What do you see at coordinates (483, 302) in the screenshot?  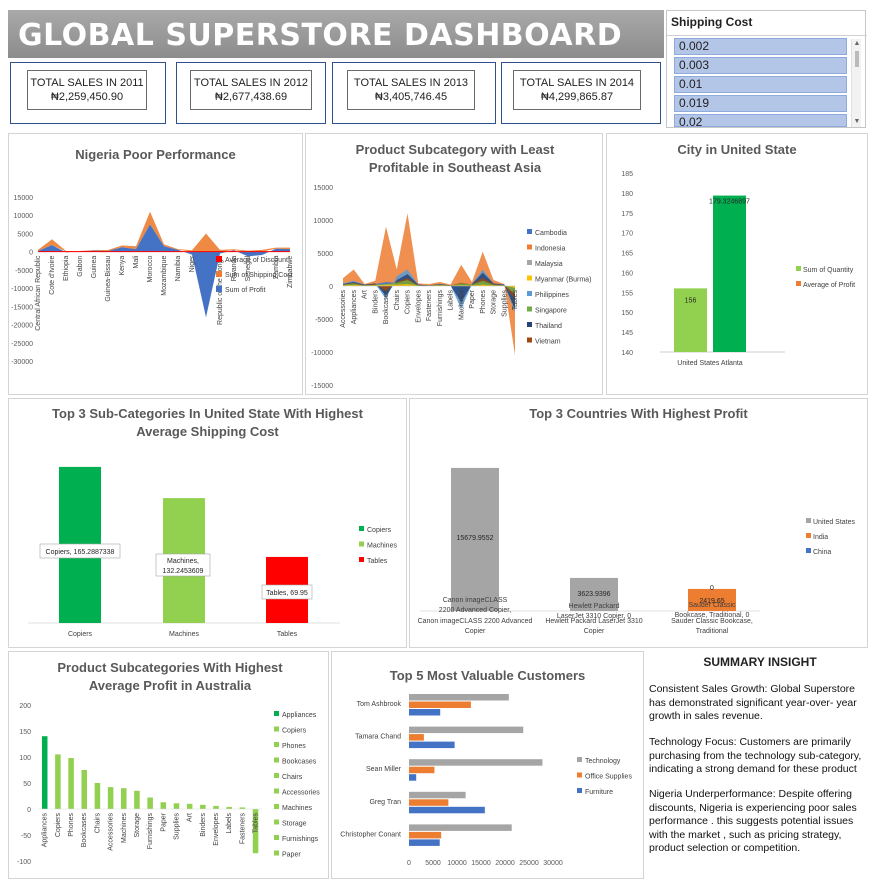 I see `x-tick-label: Phones` at bounding box center [483, 302].